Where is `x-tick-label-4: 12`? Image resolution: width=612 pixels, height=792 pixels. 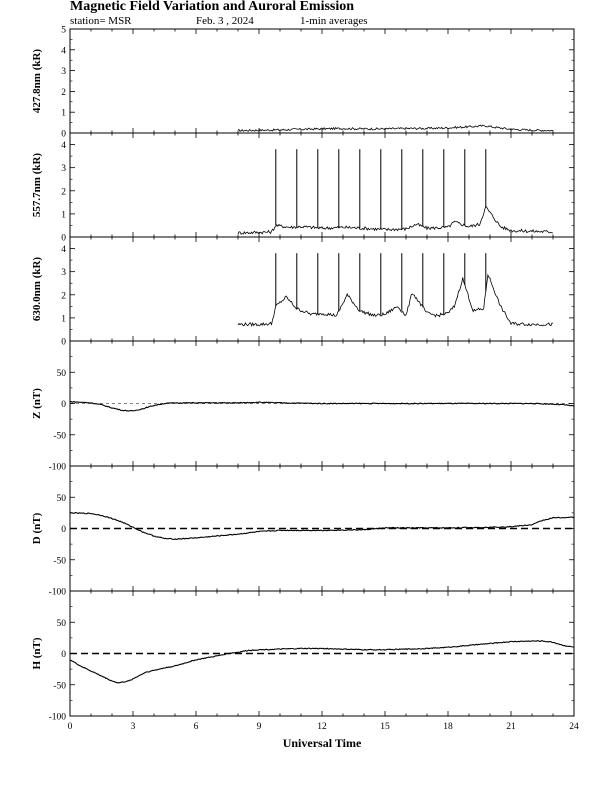
x-tick-label-4: 12 is located at coordinates (322, 727).